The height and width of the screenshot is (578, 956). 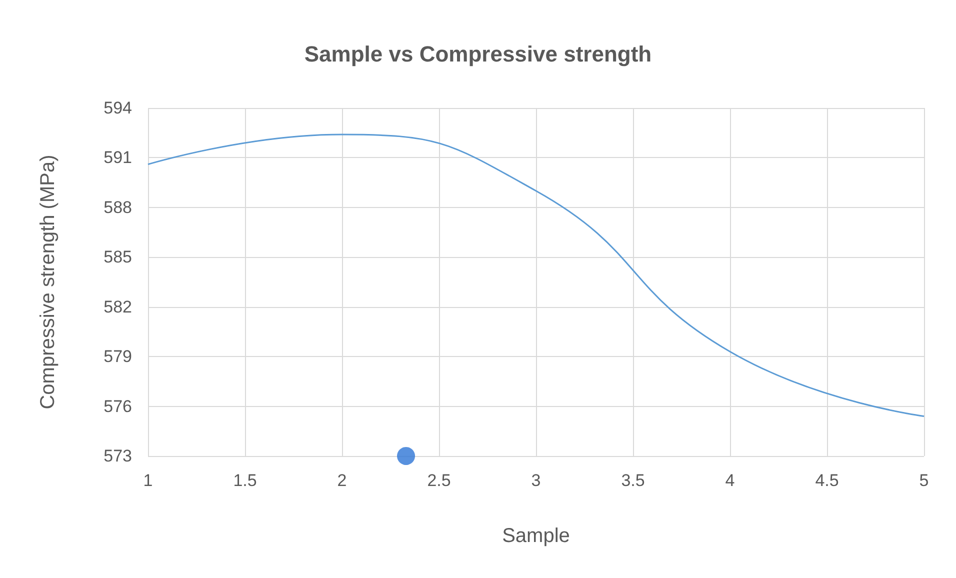 What do you see at coordinates (118, 207) in the screenshot?
I see `y-tick-label: 588` at bounding box center [118, 207].